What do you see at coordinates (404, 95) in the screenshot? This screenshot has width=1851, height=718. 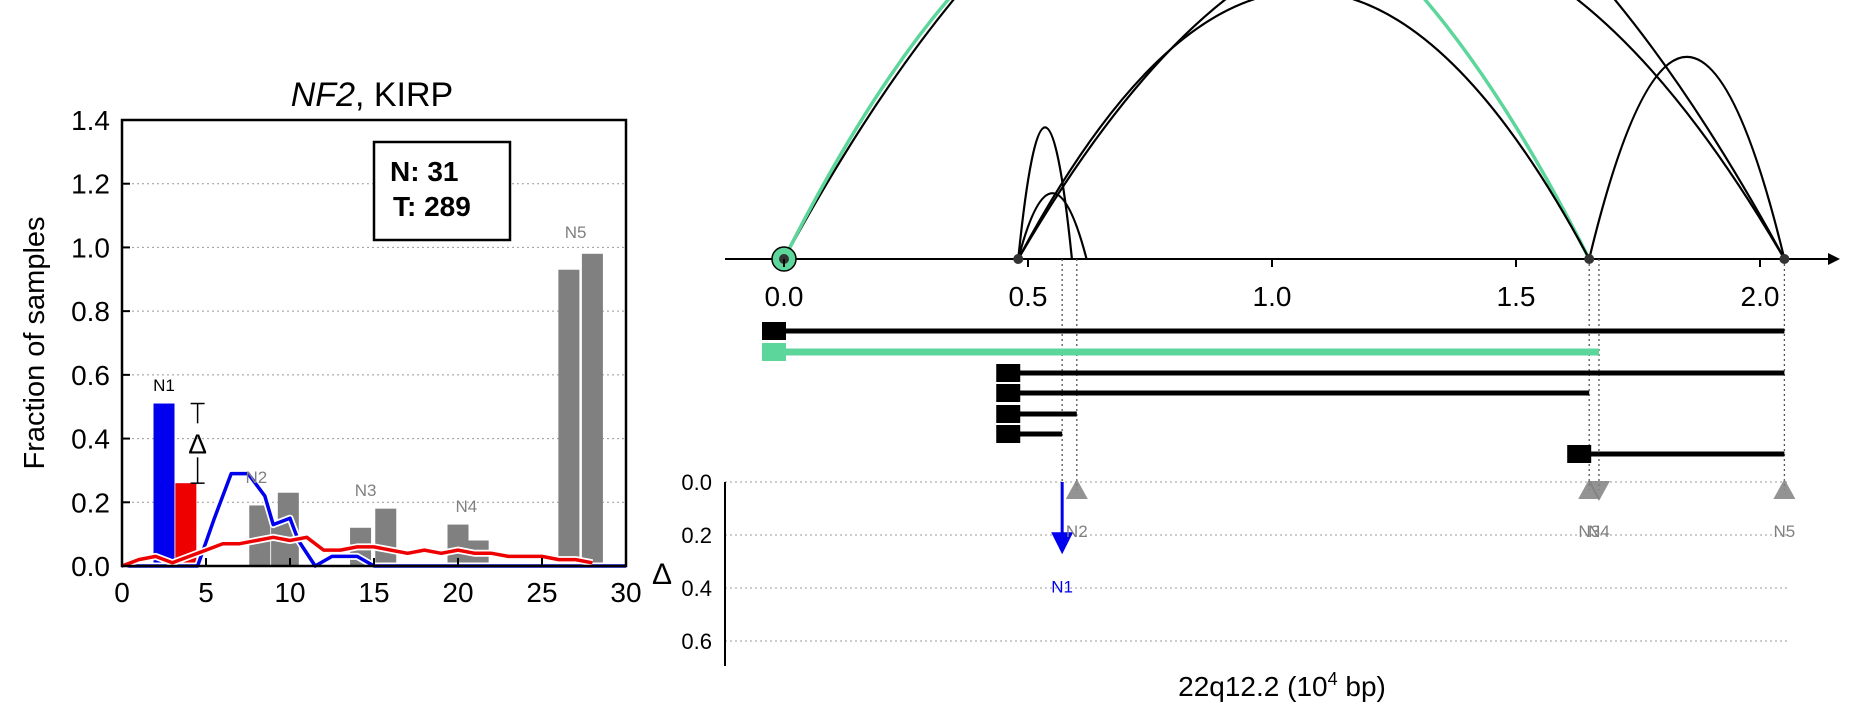 I see `title-rest: , KIRP` at bounding box center [404, 95].